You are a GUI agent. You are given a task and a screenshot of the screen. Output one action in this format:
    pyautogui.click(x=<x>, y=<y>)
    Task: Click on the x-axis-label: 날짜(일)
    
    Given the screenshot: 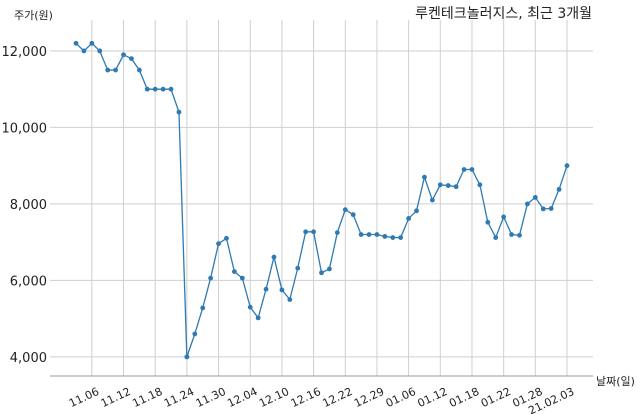 What is the action you would take?
    pyautogui.click(x=615, y=381)
    